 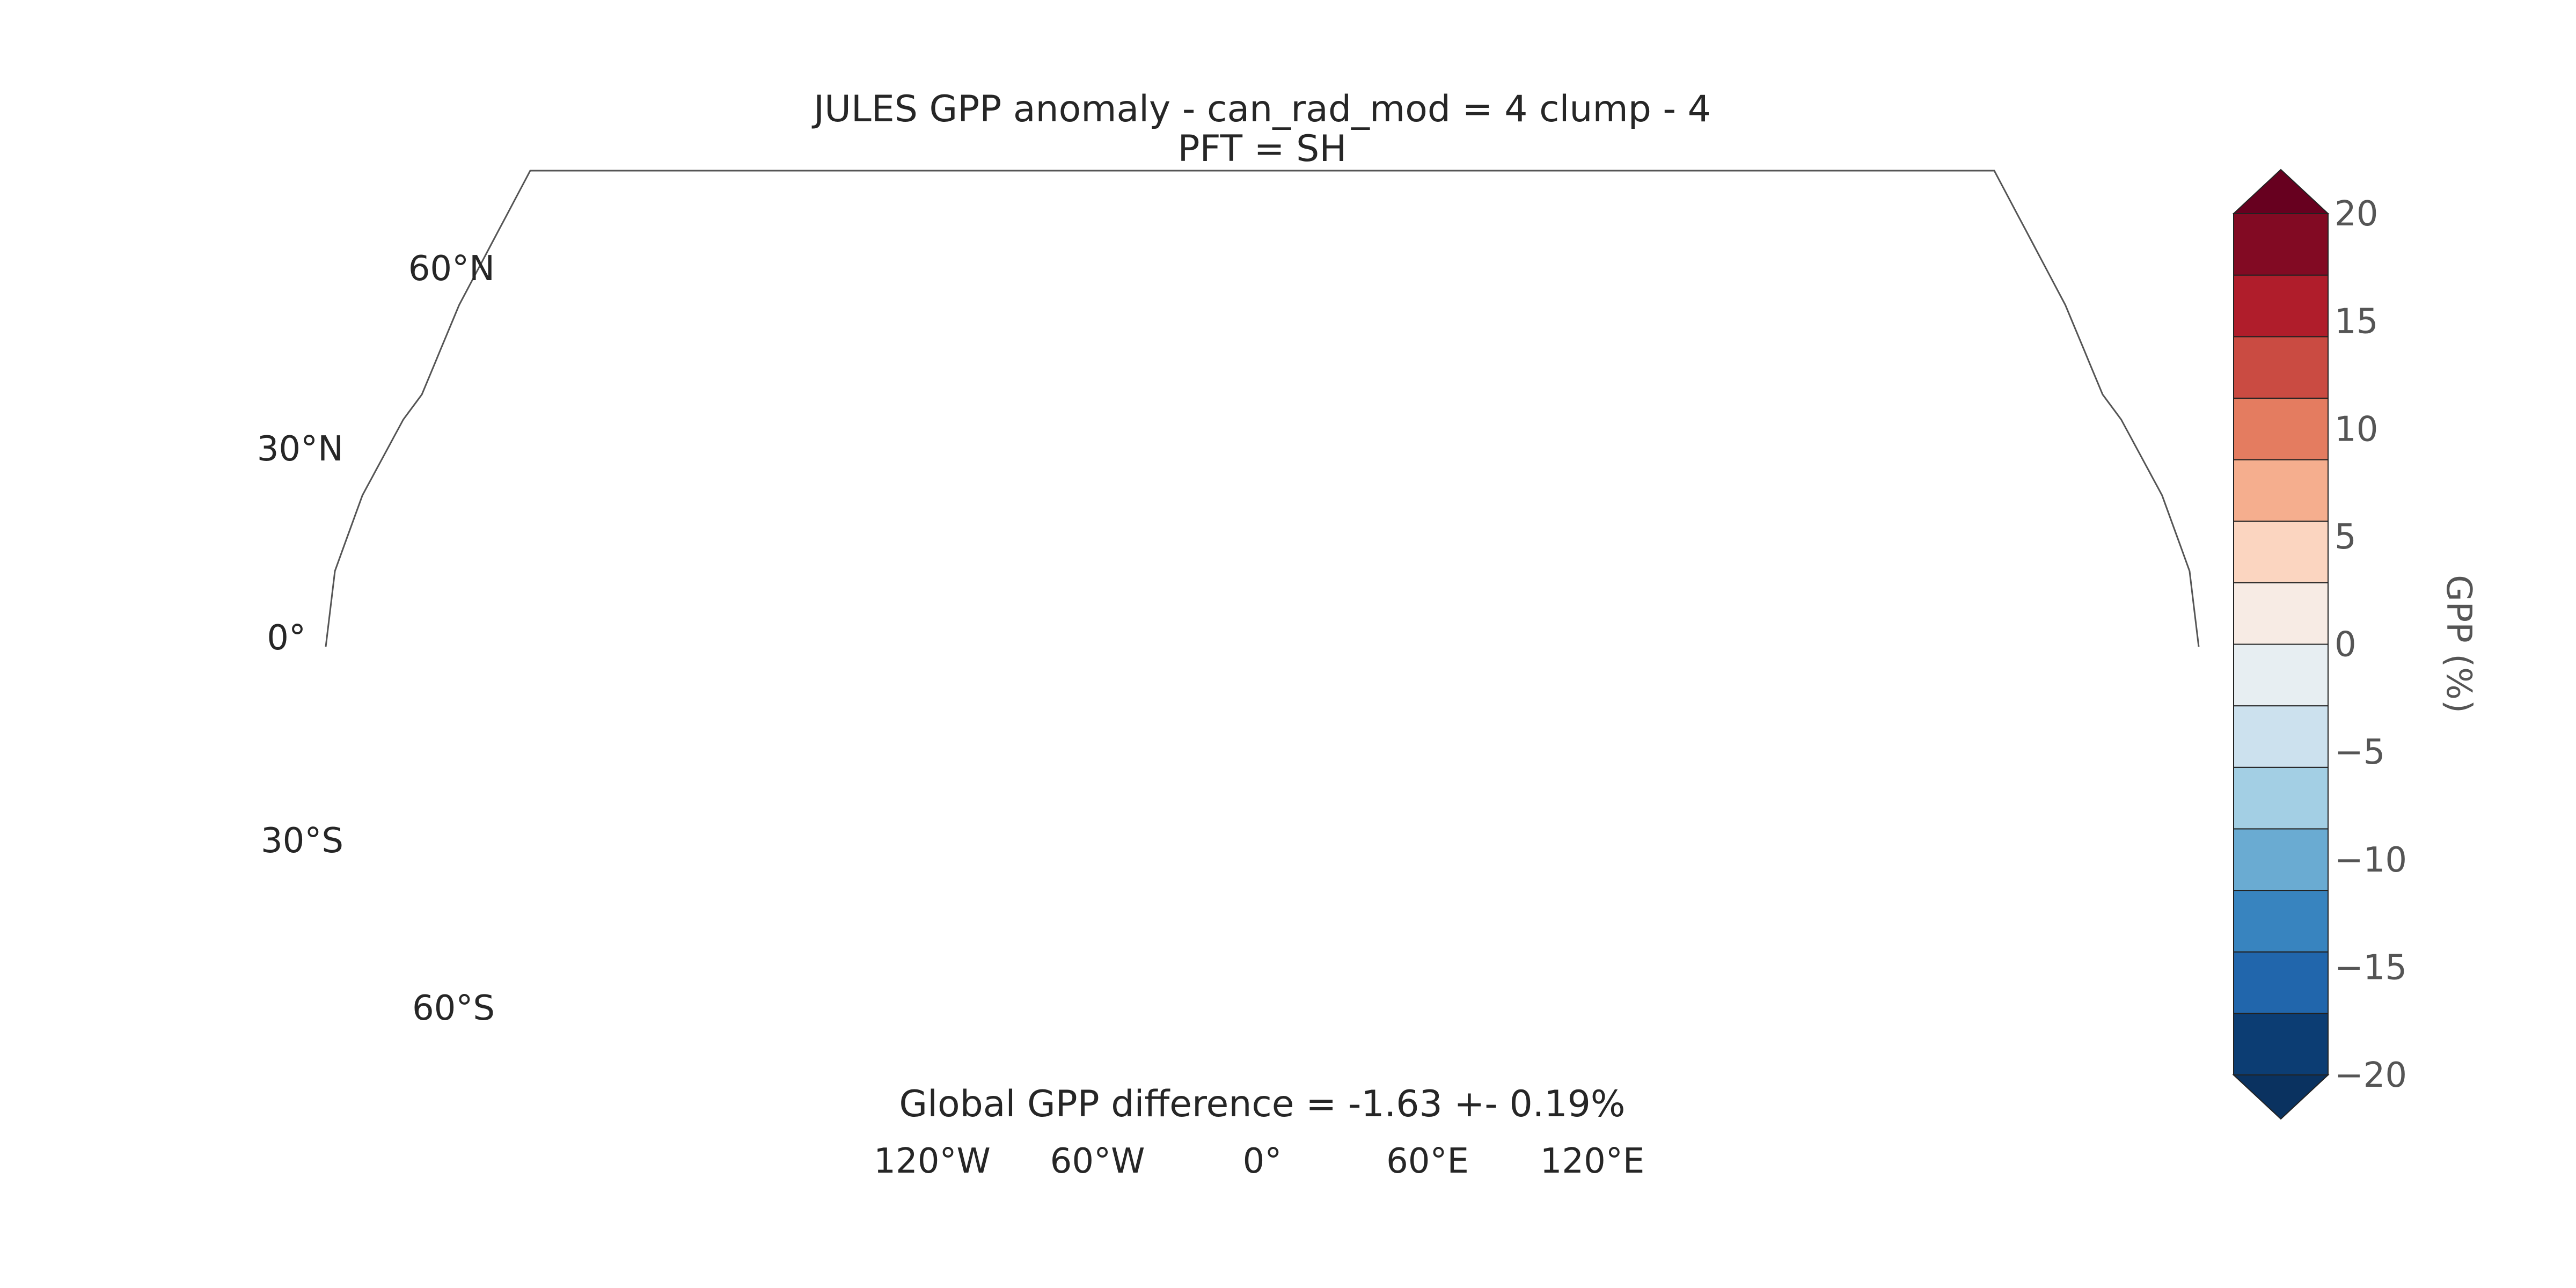 I want to click on antarctica, so click(x=1259, y=272).